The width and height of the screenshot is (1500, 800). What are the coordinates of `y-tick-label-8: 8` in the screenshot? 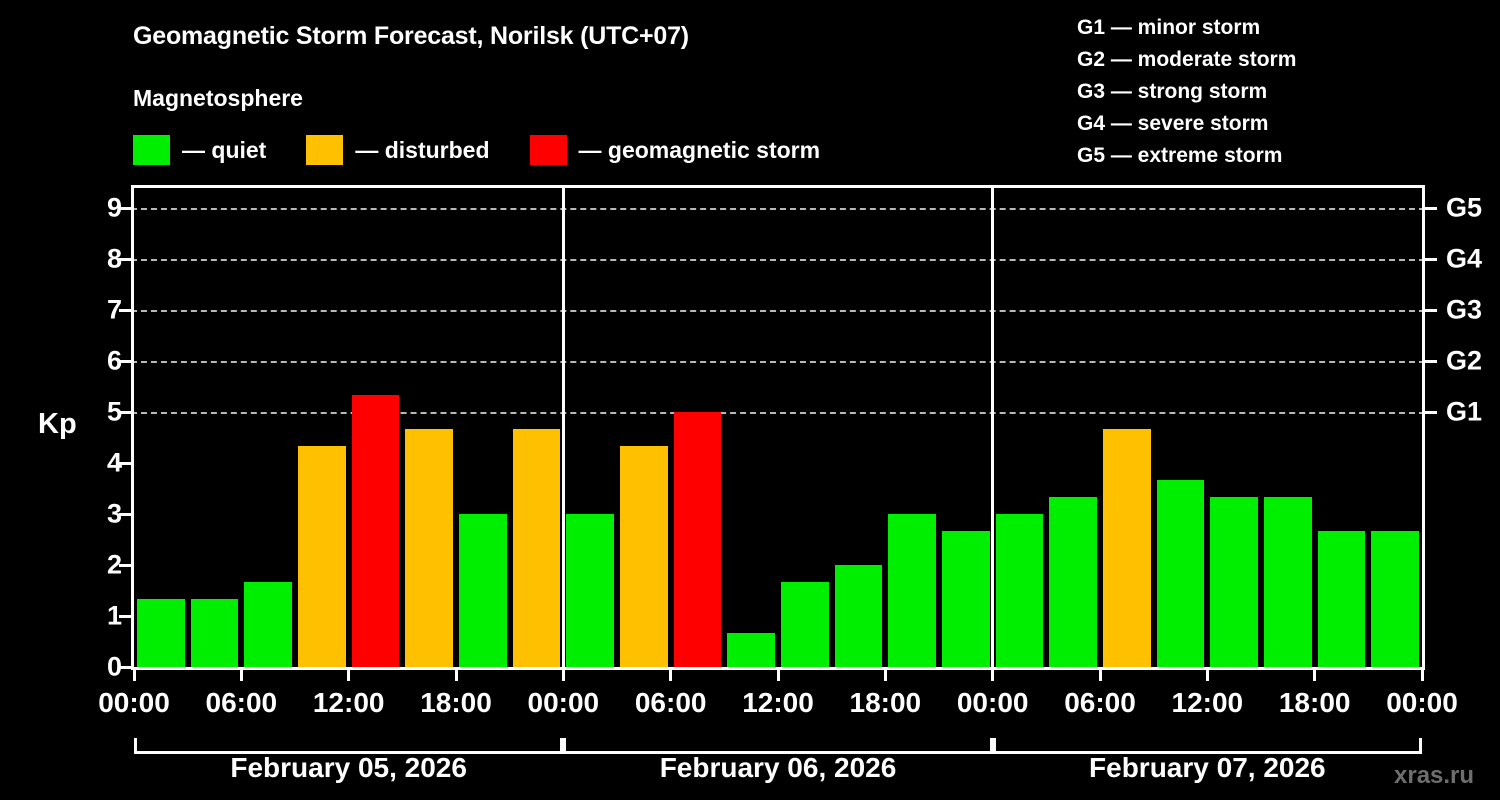 It's located at (114, 258).